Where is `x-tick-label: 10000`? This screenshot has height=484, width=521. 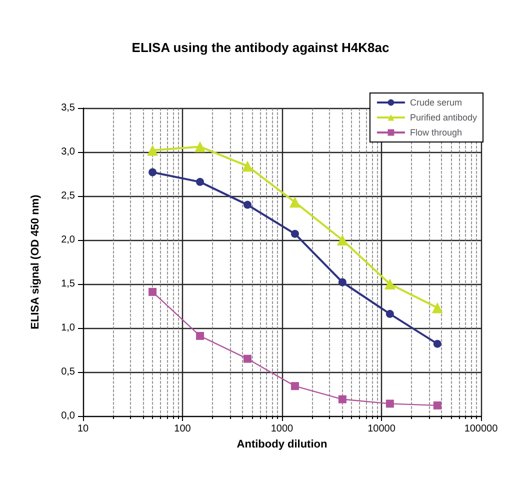
x-tick-label: 10000 is located at coordinates (382, 429).